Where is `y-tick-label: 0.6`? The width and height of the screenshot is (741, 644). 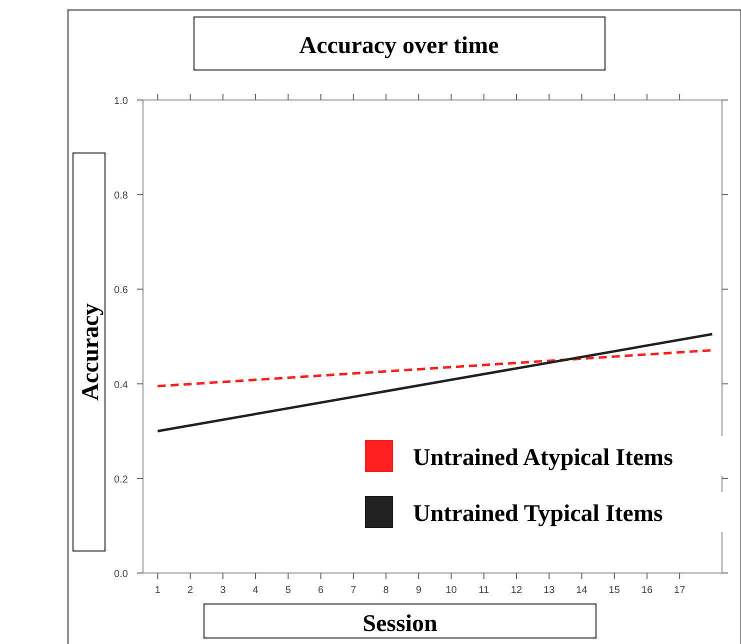 y-tick-label: 0.6 is located at coordinates (121, 290).